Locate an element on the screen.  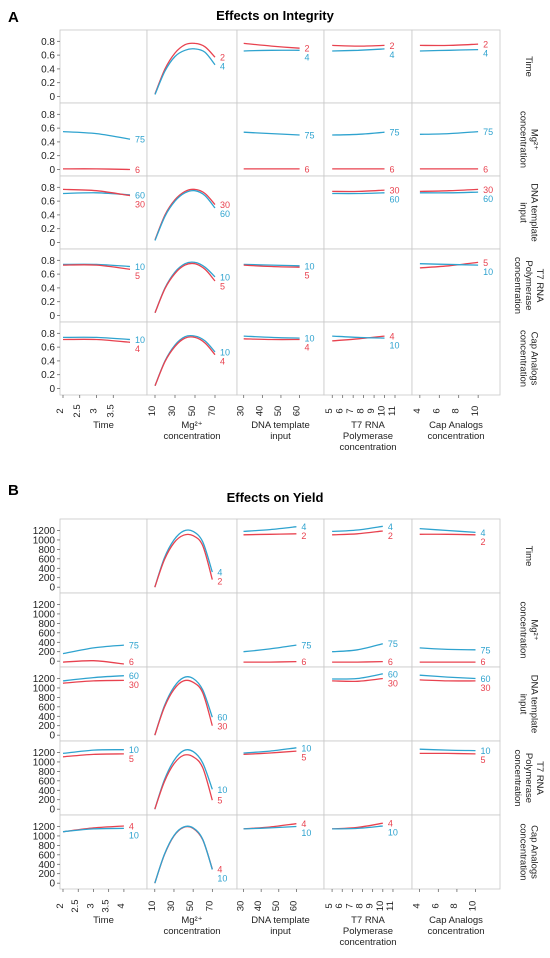
cell-cap-vs-cap is located at coordinates (456, 852).